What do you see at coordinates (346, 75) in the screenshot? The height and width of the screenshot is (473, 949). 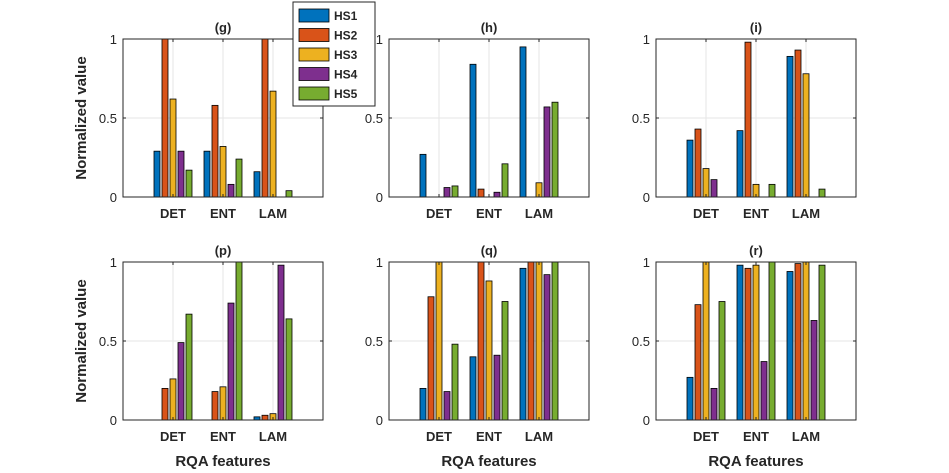 I see `legend-label-HS4: HS4` at bounding box center [346, 75].